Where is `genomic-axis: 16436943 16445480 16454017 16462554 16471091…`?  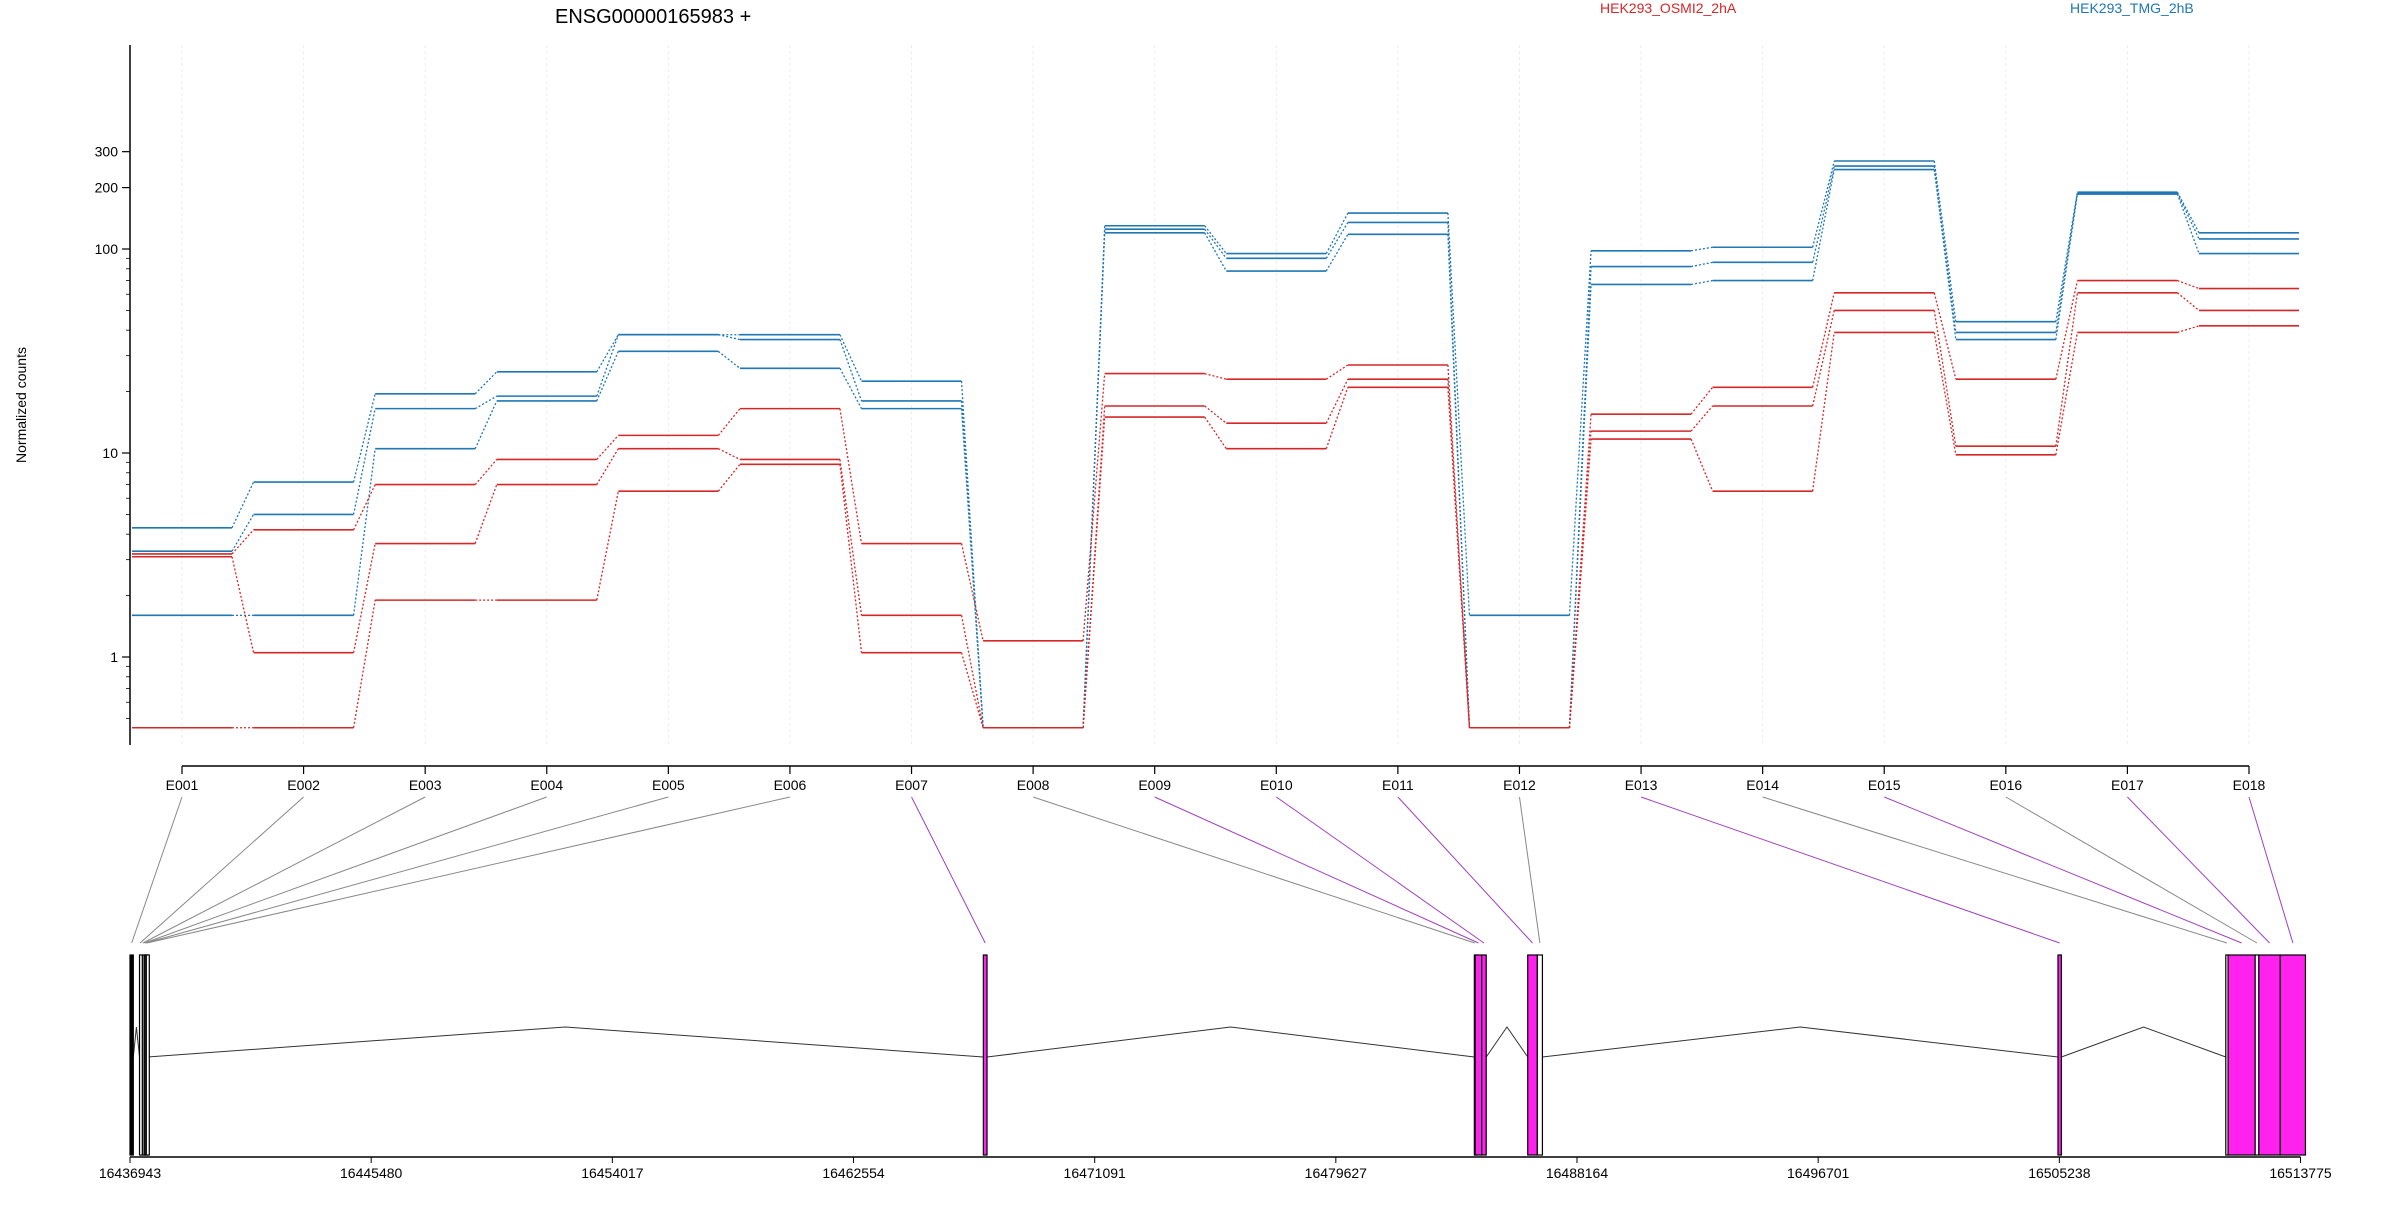 genomic-axis: 16436943 16445480 16454017 16462554 16471091… is located at coordinates (1215, 1168).